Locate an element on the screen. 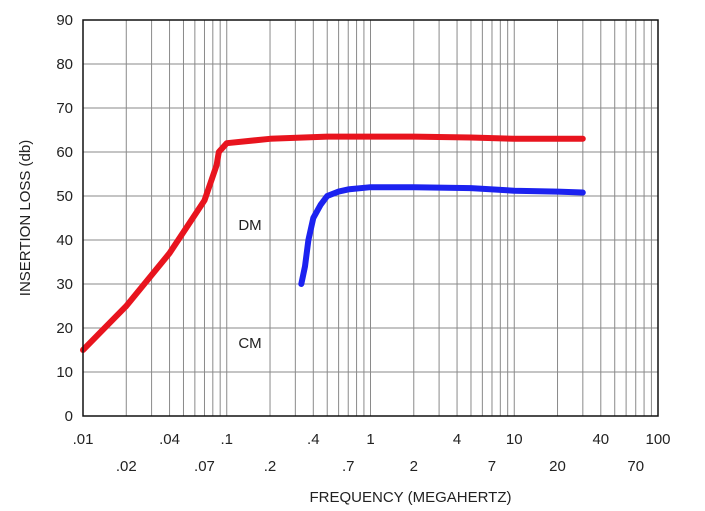  x-tick-label: .07 is located at coordinates (204, 466).